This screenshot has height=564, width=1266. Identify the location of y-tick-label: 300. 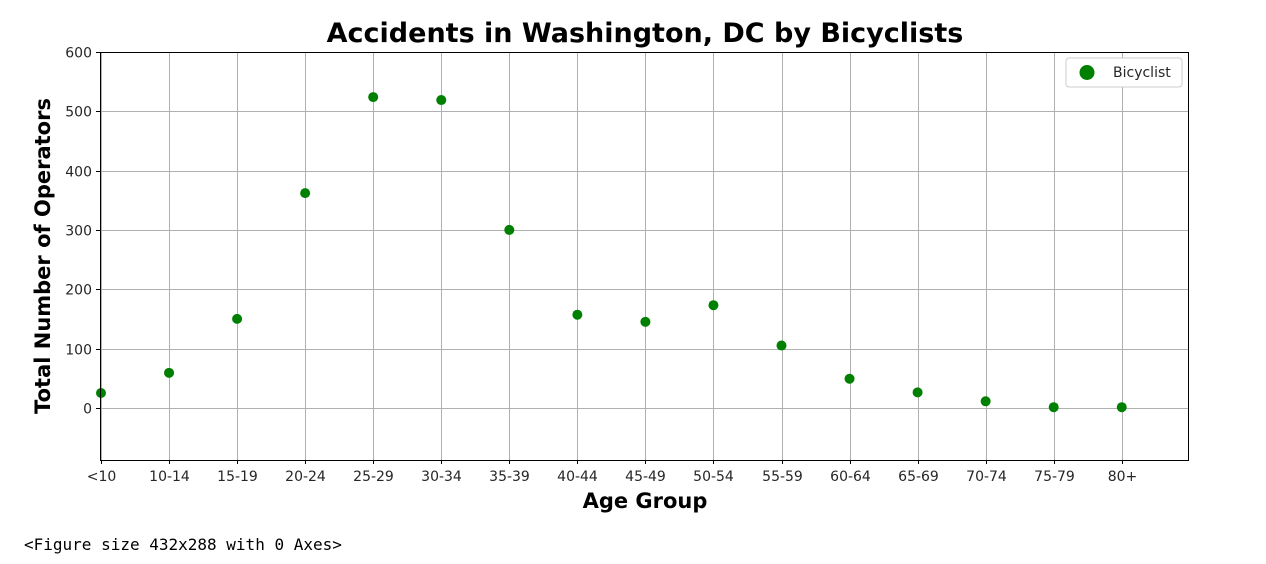
(78, 232).